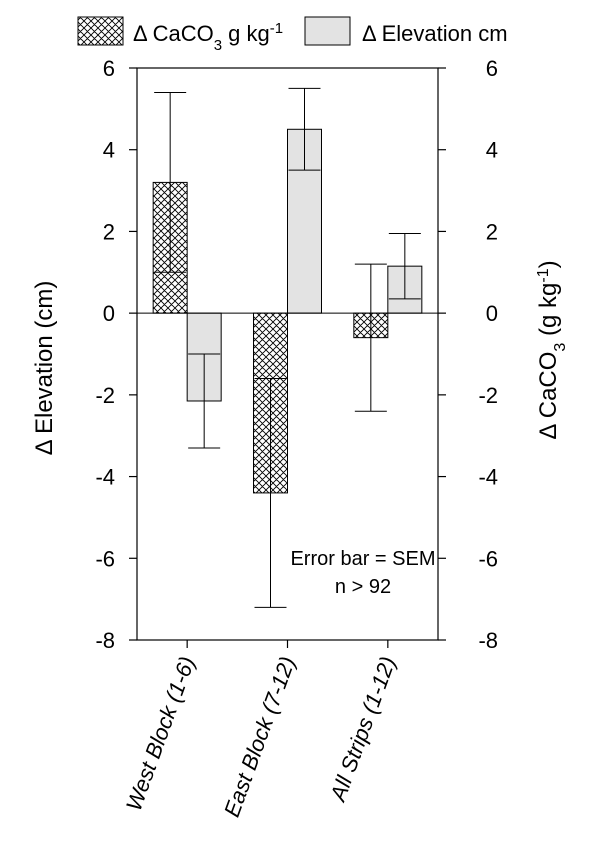  I want to click on y-tick-label-left: -4, so click(105, 477).